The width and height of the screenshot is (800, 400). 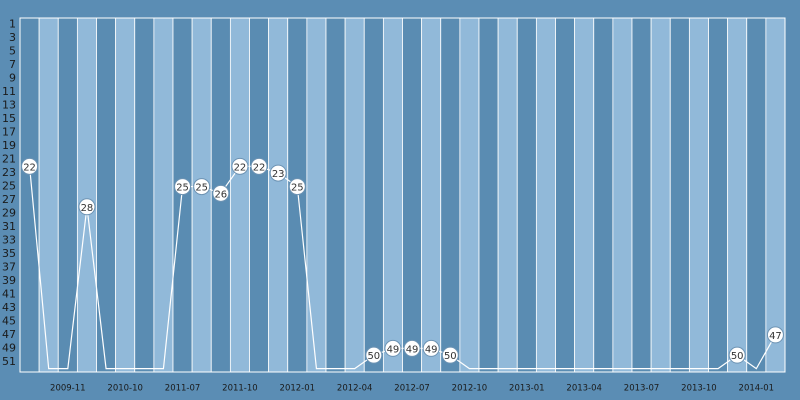 I want to click on x-tick-label: 2013-01, so click(x=527, y=389).